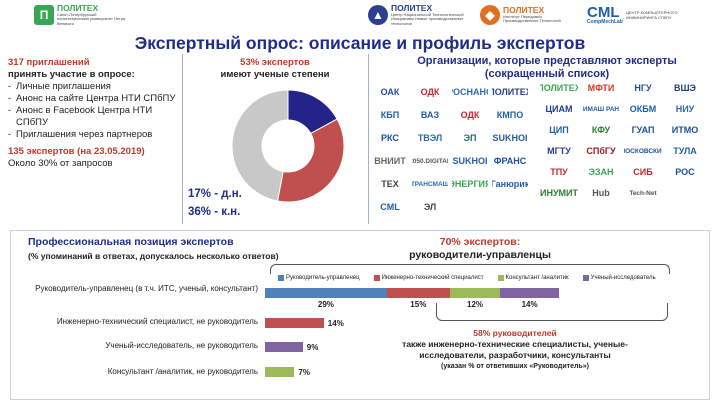 The width and height of the screenshot is (720, 405). What do you see at coordinates (430, 161) in the screenshot?
I see `org-logo: 2050.DIGITAL` at bounding box center [430, 161].